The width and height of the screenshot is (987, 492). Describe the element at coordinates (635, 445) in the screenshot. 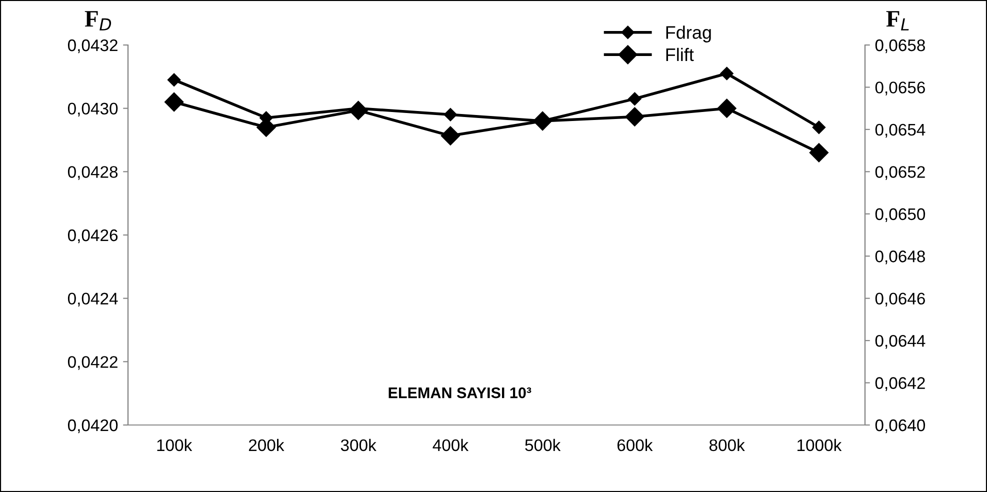

I see `x-tick-label: 600k` at that location.